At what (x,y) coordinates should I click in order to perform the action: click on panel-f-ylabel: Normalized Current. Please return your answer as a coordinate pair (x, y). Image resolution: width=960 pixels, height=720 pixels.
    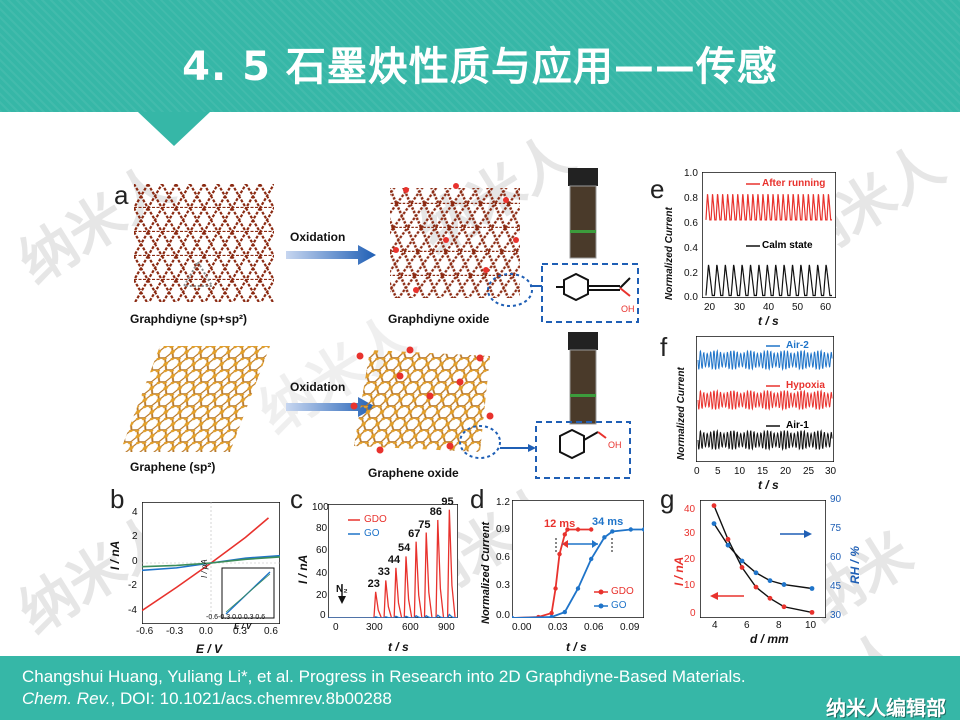
    Looking at the image, I should click on (681, 413).